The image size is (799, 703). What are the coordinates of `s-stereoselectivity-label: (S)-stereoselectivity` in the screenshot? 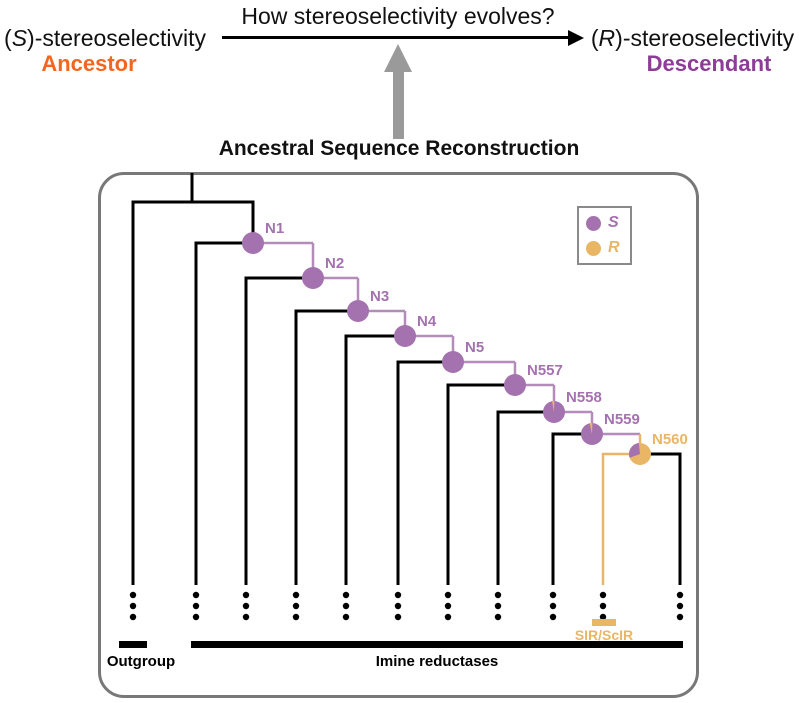 It's located at (105, 38).